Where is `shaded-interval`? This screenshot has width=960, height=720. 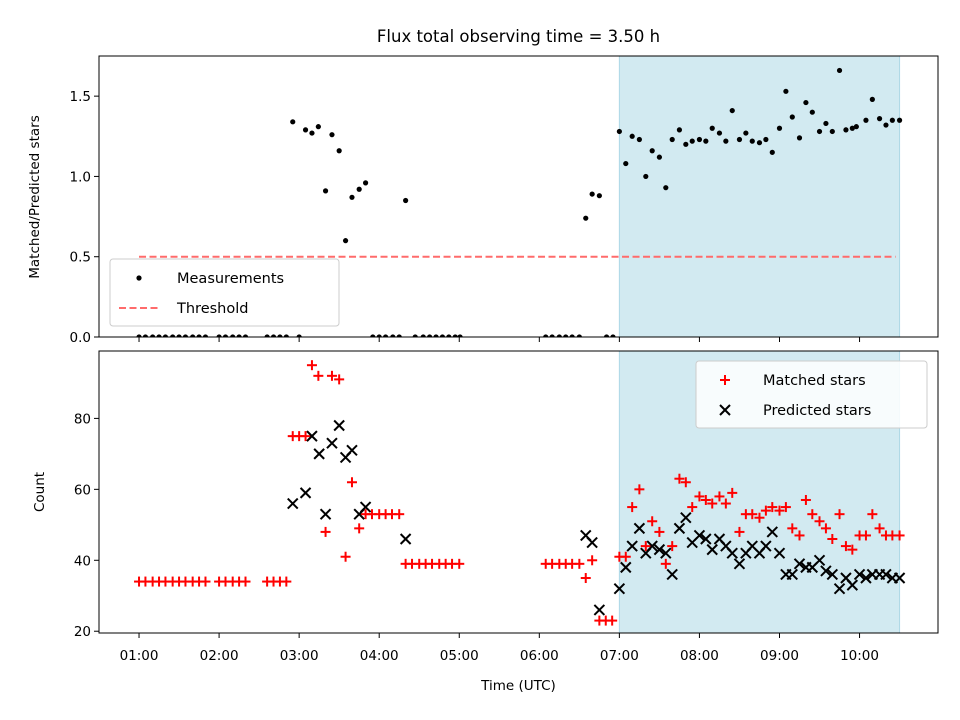
shaded-interval is located at coordinates (759, 196).